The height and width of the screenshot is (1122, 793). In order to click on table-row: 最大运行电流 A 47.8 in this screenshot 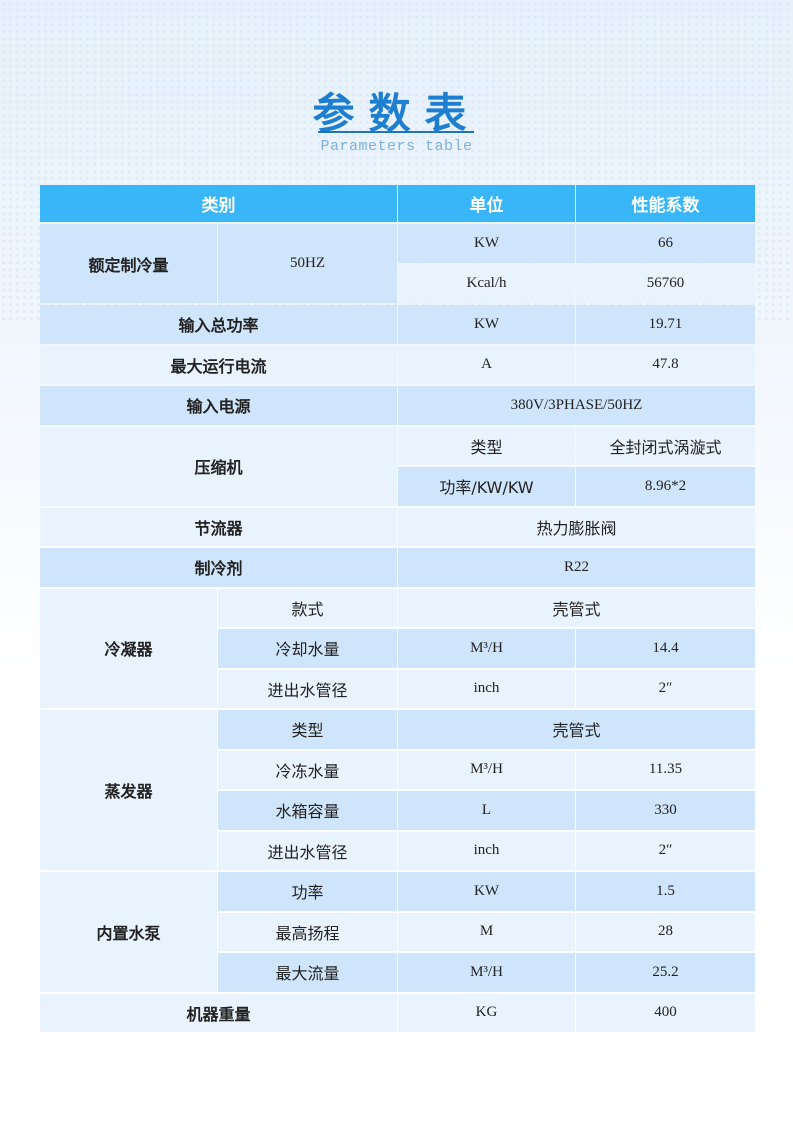, I will do `click(397, 364)`.